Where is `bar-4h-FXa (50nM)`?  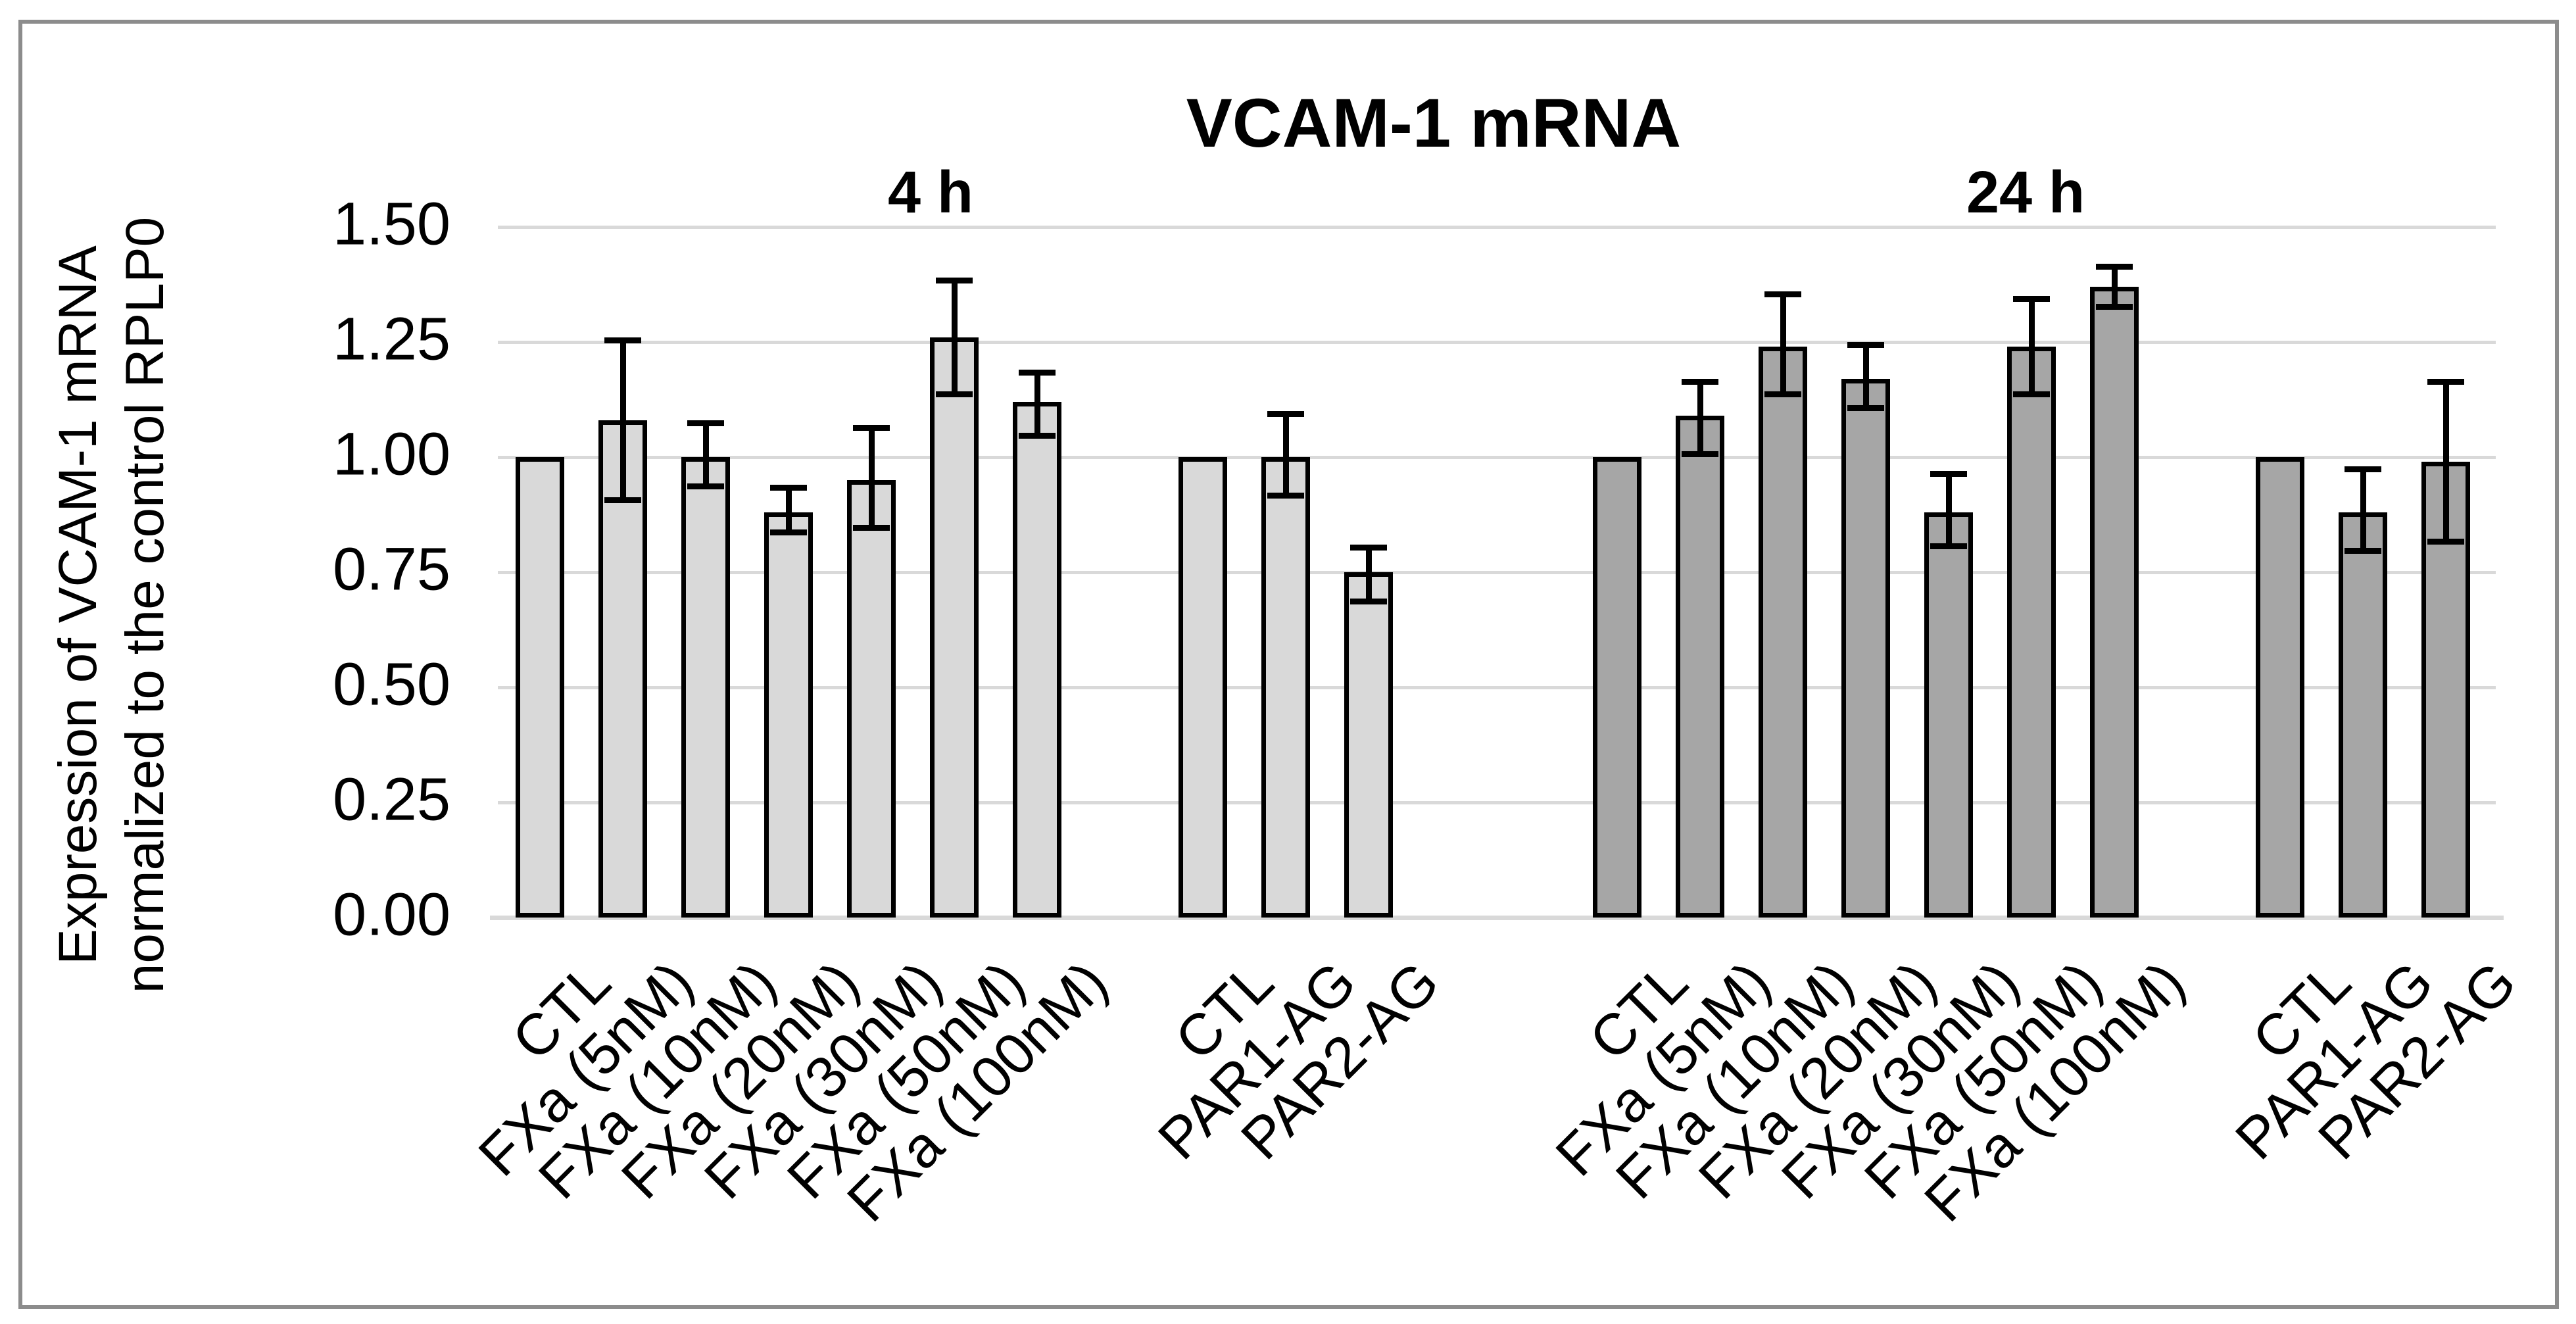 bar-4h-FXa (50nM) is located at coordinates (955, 627).